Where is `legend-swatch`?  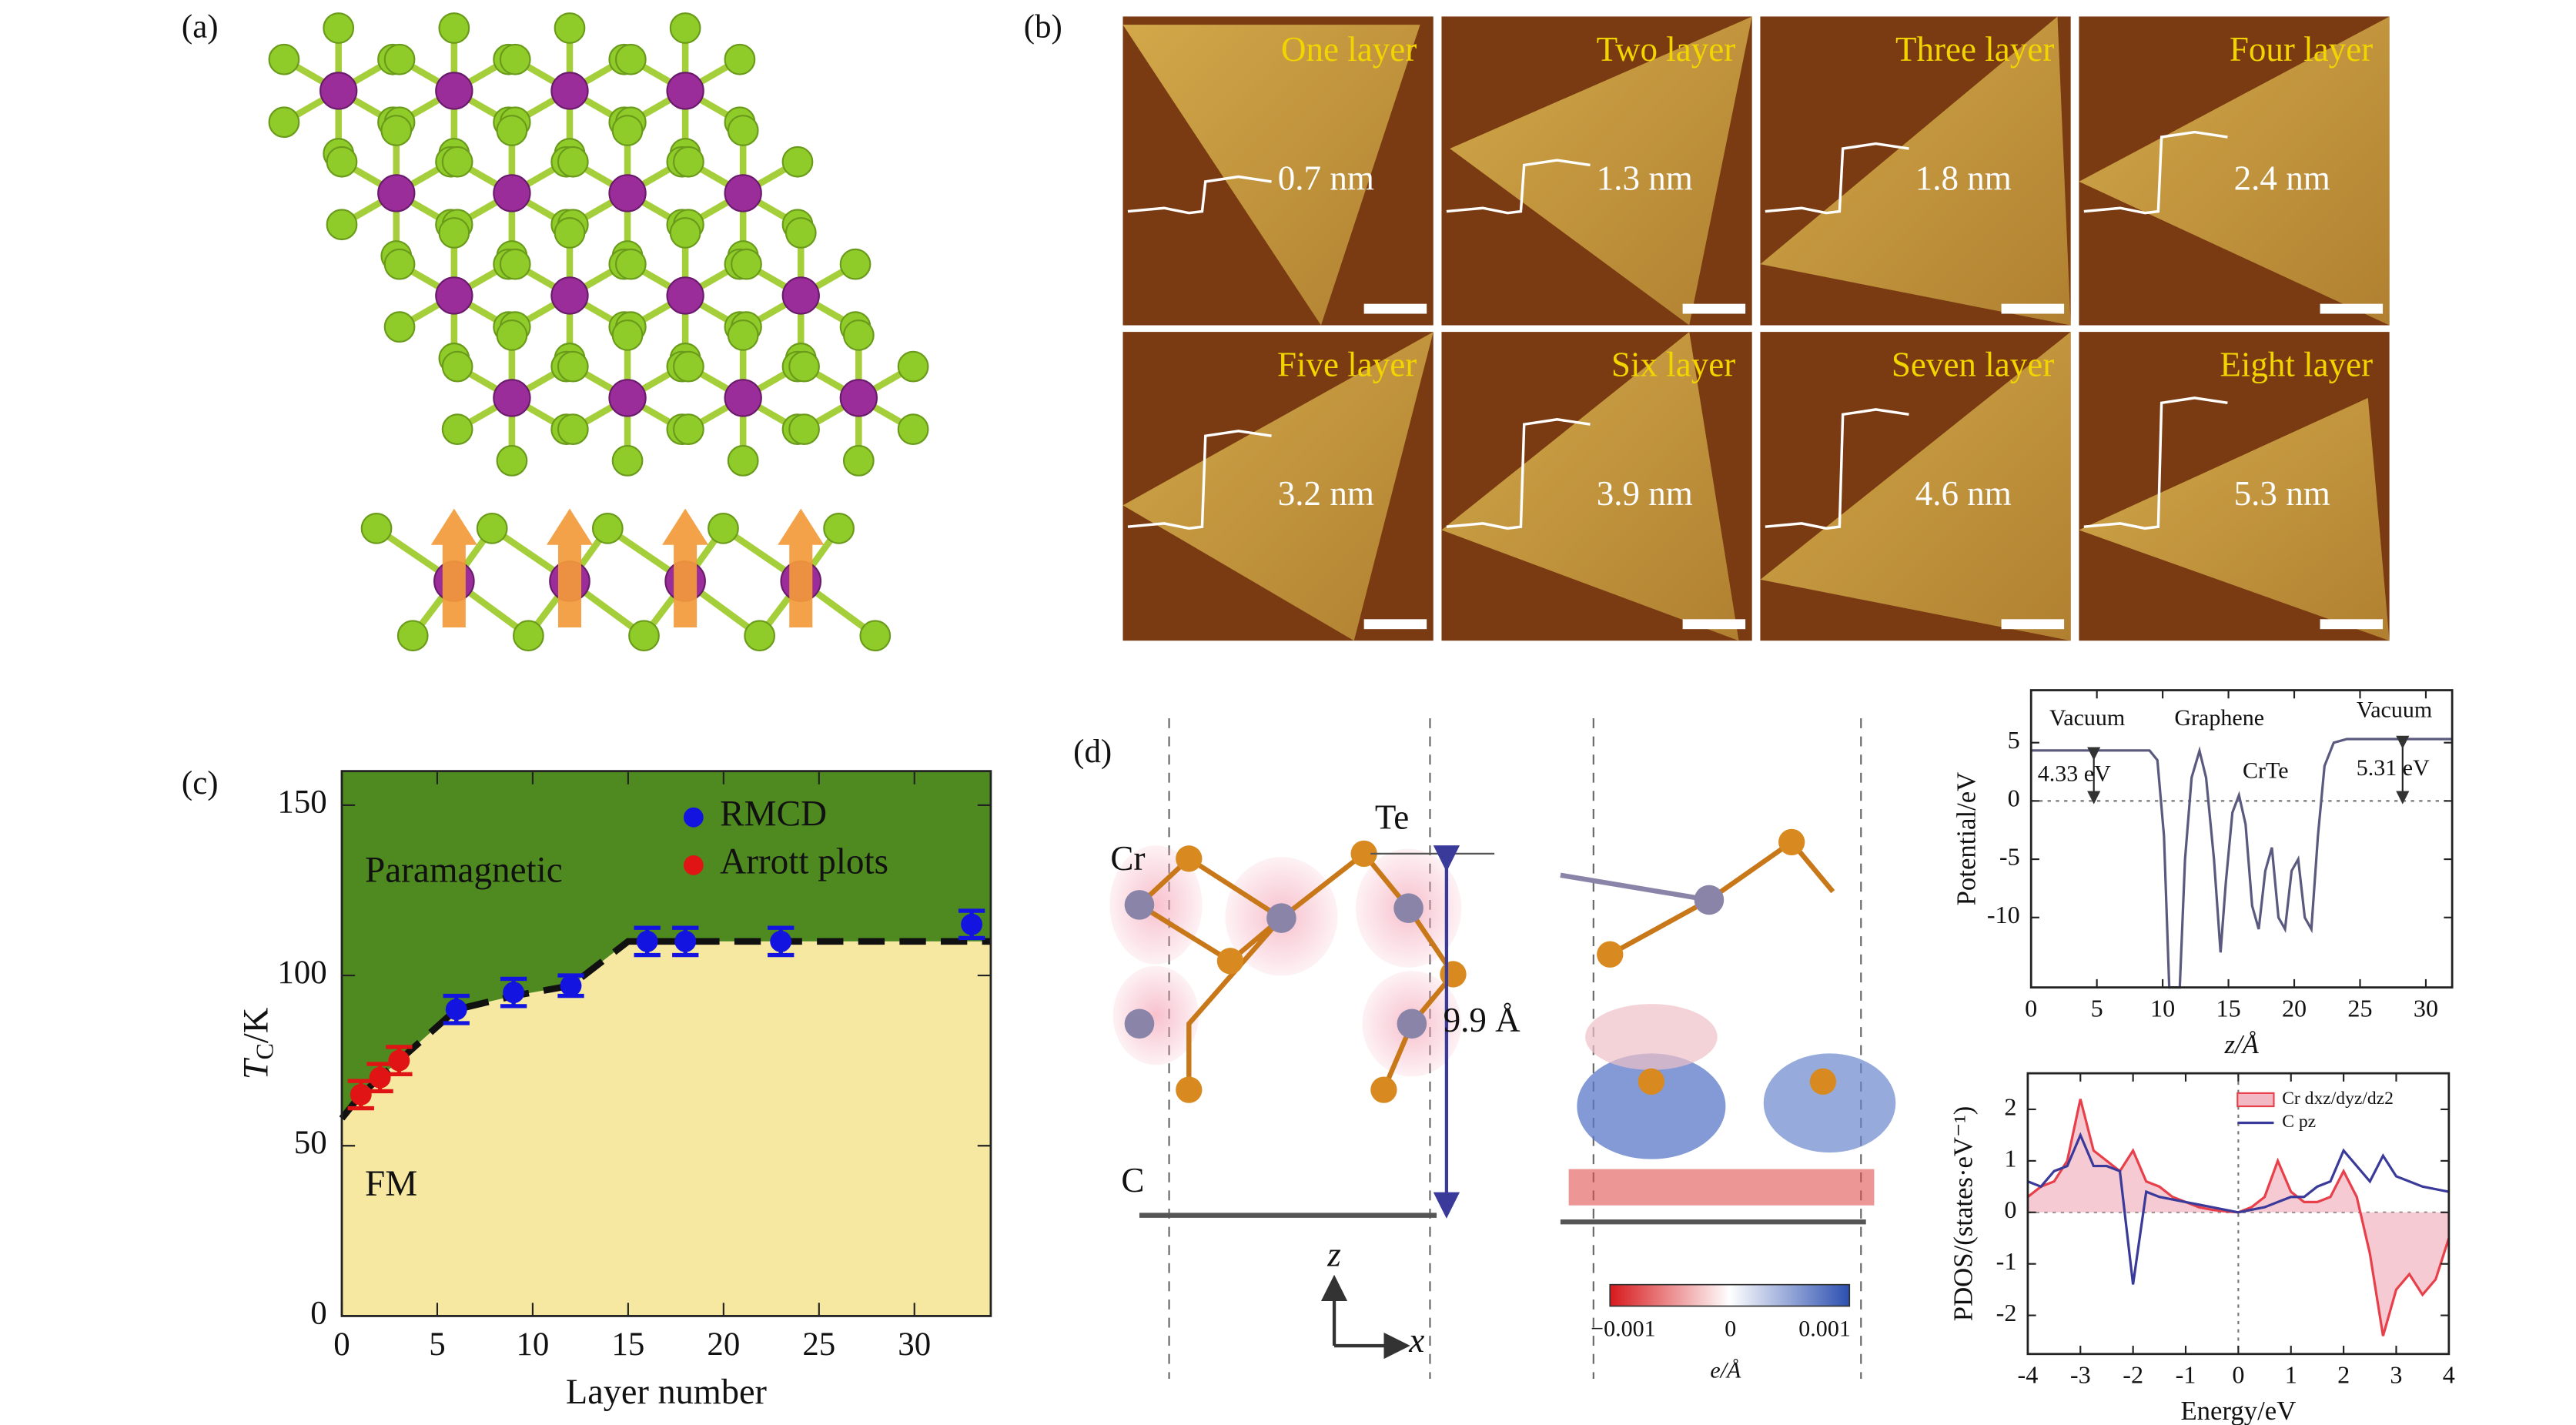 legend-swatch is located at coordinates (2255, 1100).